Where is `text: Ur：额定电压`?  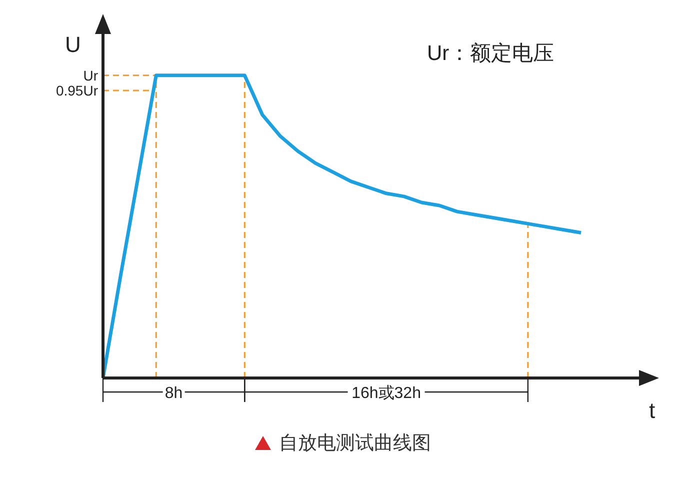 text: Ur：额定电压 is located at coordinates (490, 53).